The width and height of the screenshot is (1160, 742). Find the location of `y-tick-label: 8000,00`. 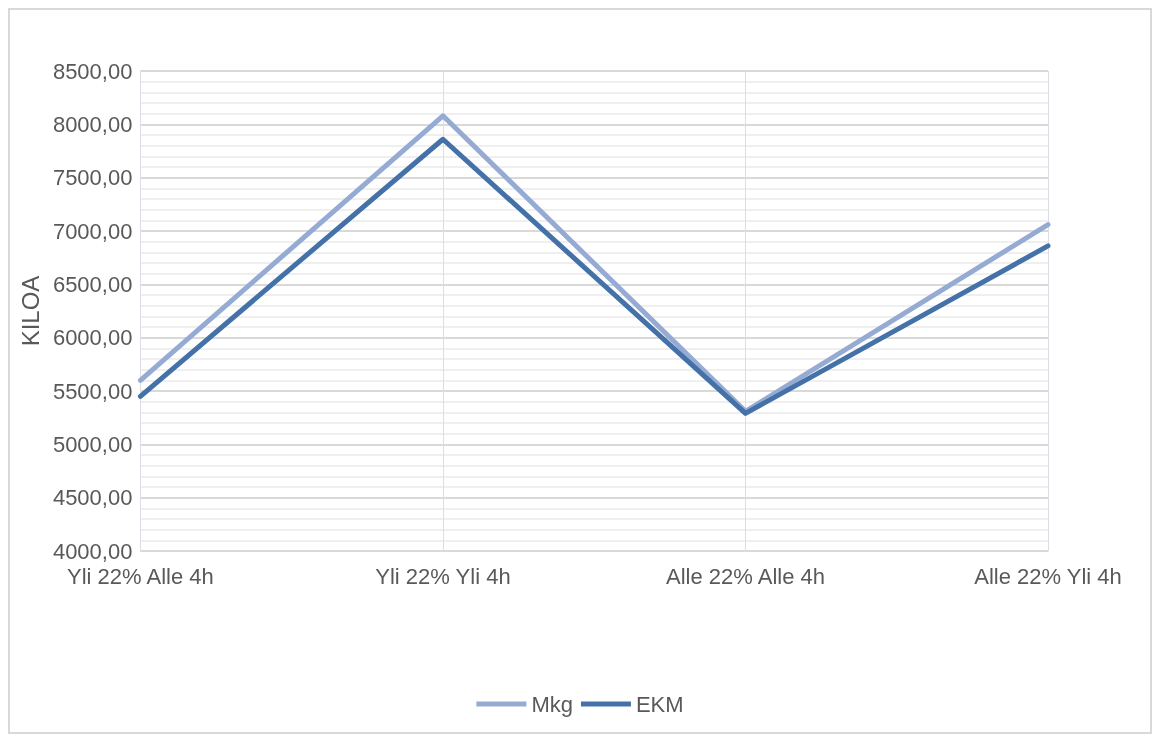

y-tick-label: 8000,00 is located at coordinates (92, 124).